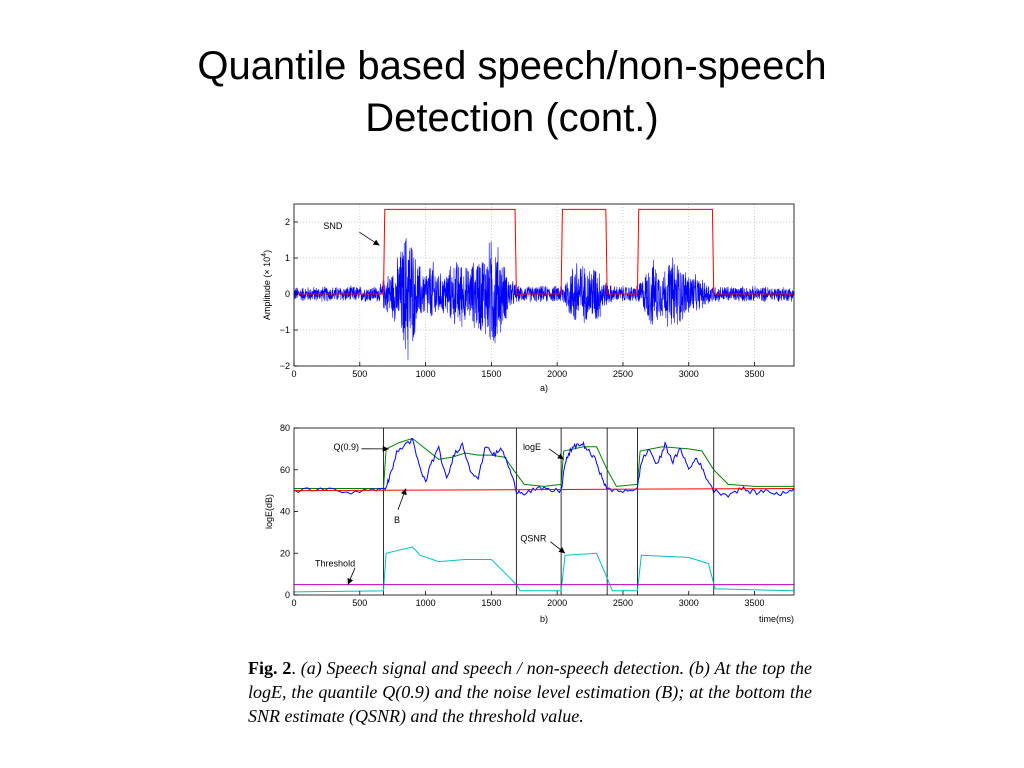 This screenshot has height=768, width=1024. What do you see at coordinates (287, 595) in the screenshot?
I see `y-tick-label-b: 0` at bounding box center [287, 595].